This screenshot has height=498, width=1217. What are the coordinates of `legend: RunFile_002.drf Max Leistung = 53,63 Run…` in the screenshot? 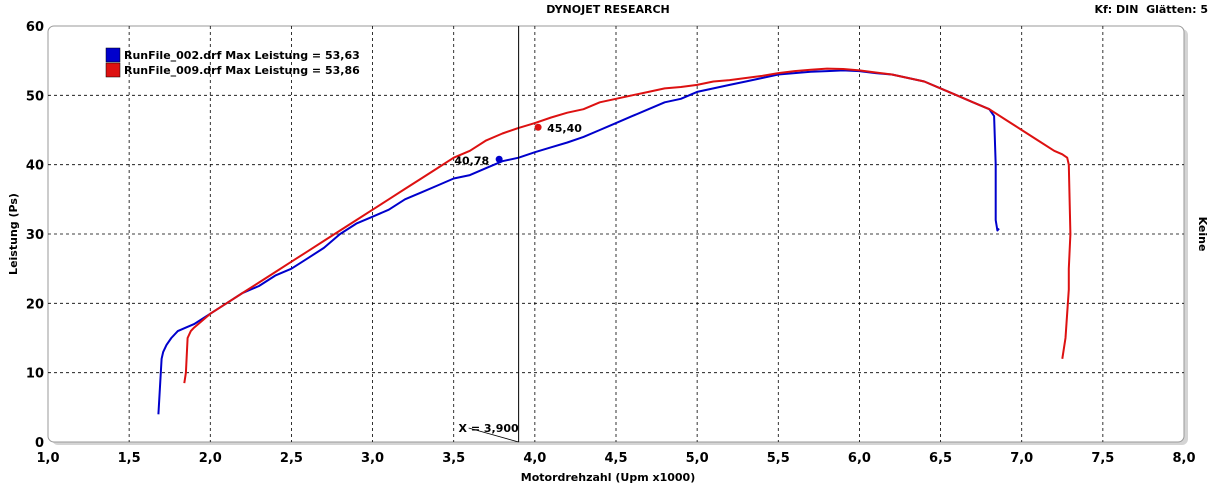 It's located at (232, 62).